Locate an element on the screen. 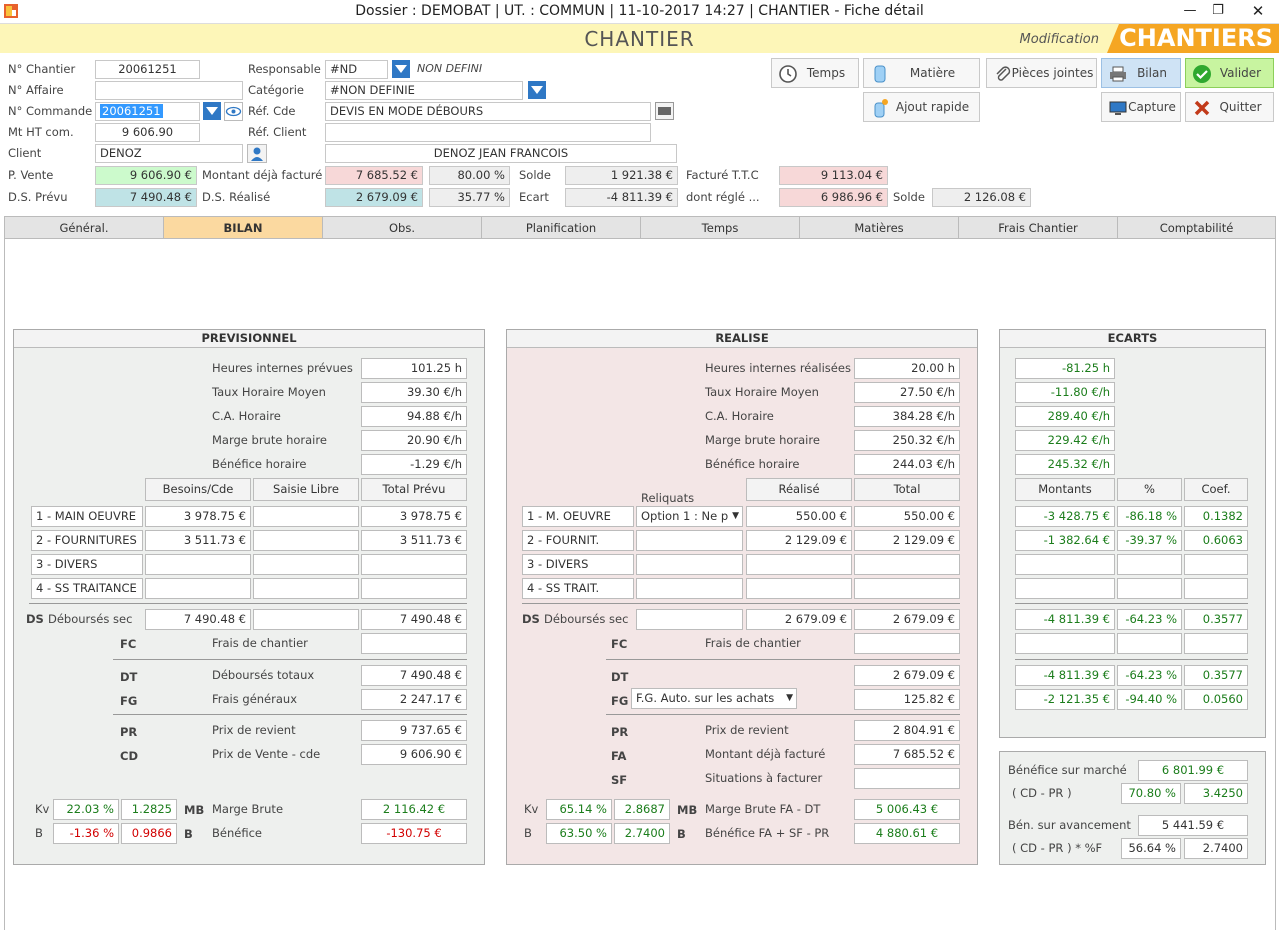 The image size is (1279, 930). prev-pr-label: Prix de revient is located at coordinates (254, 730).